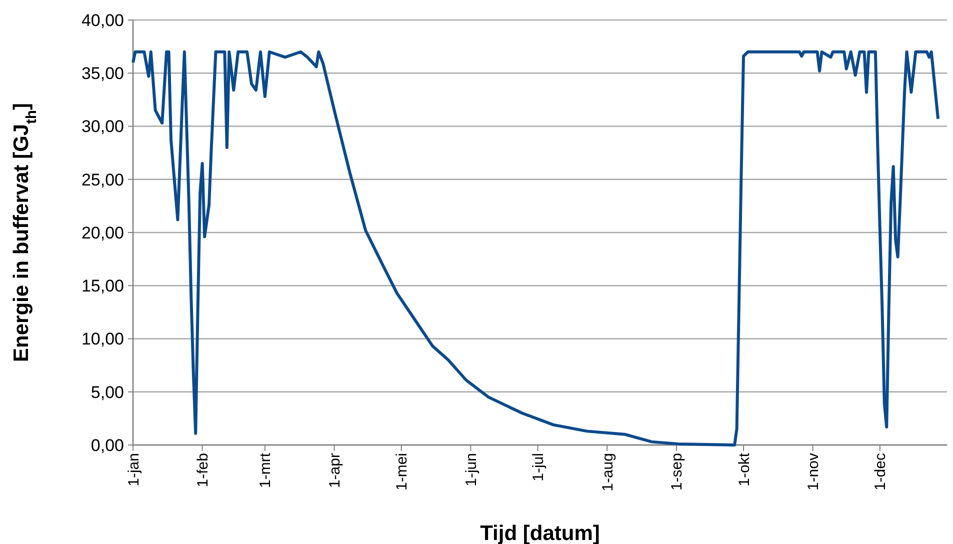 The height and width of the screenshot is (544, 953). I want to click on x-axis-title: Tijd [datum], so click(540, 533).